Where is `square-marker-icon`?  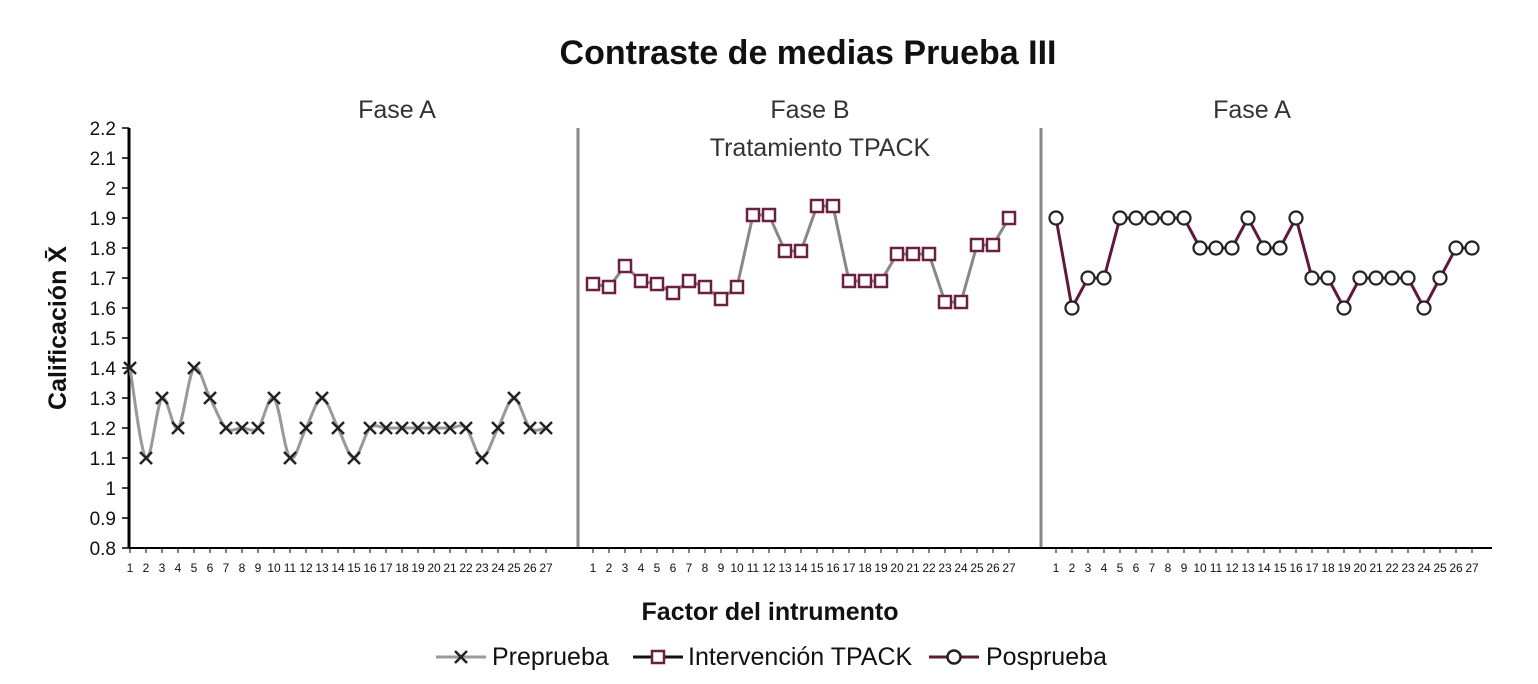 square-marker-icon is located at coordinates (658, 657).